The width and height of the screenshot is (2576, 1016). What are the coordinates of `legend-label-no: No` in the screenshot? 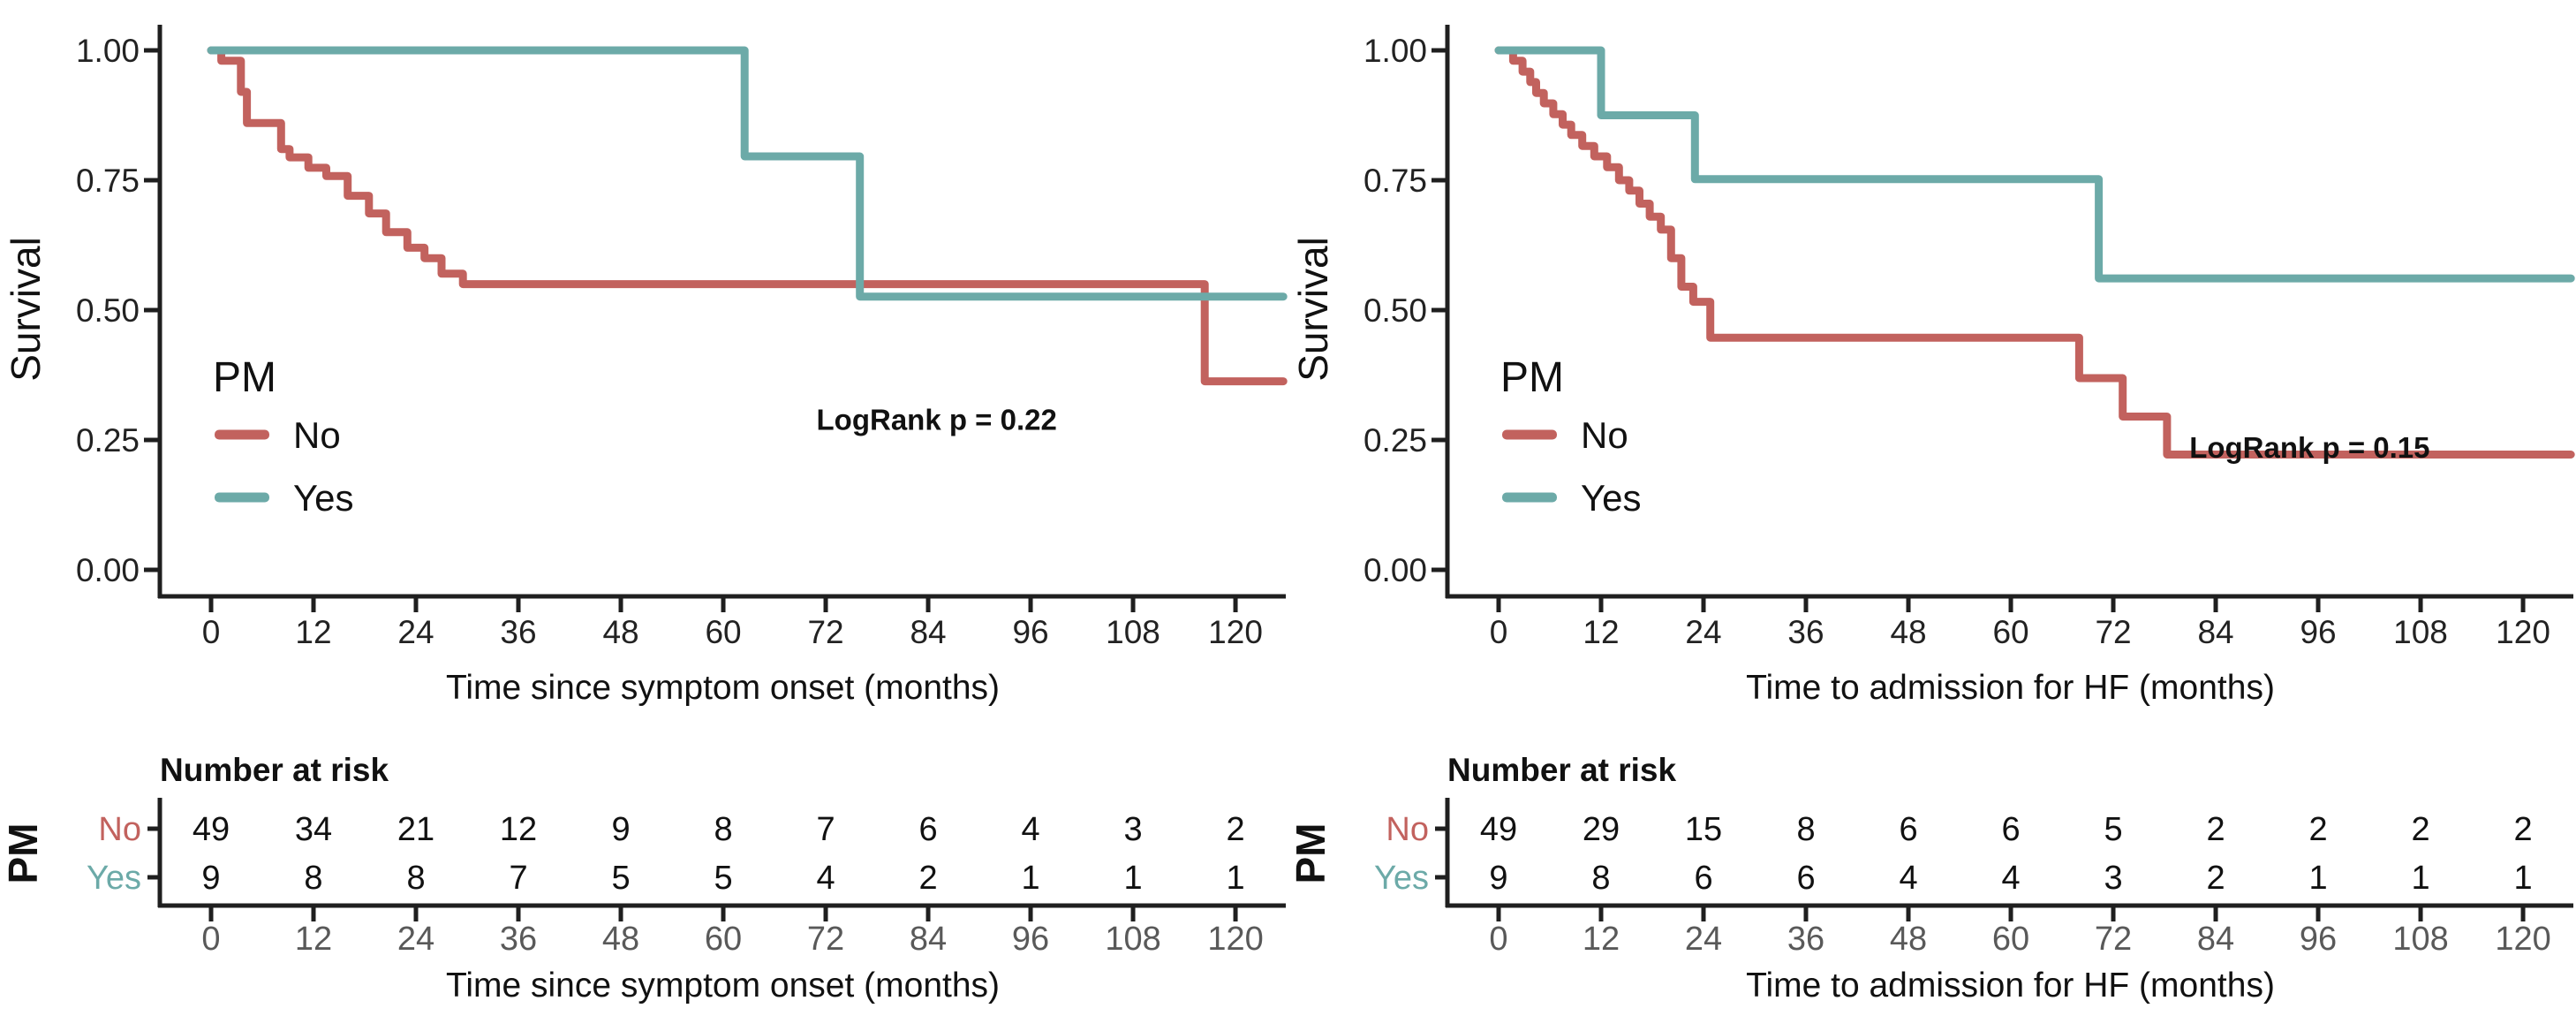 It's located at (317, 435).